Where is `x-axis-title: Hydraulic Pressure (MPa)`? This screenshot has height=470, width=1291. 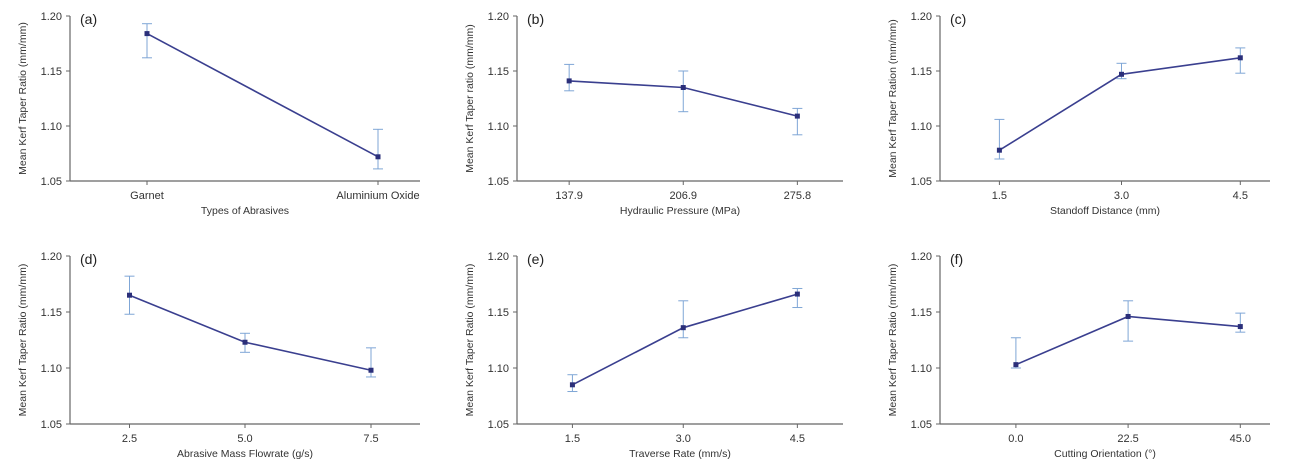
x-axis-title: Hydraulic Pressure (MPa) is located at coordinates (680, 211).